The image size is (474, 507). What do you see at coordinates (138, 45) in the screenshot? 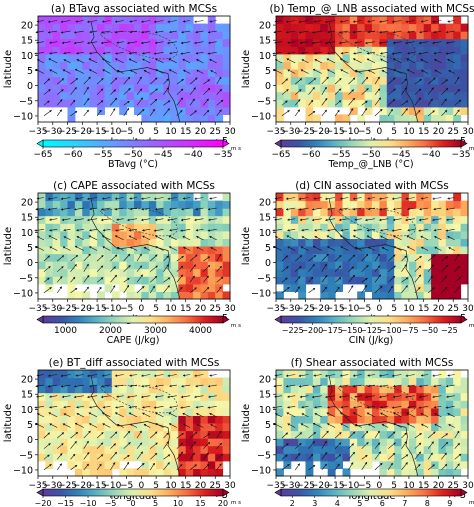
I see `contour-line` at bounding box center [138, 45].